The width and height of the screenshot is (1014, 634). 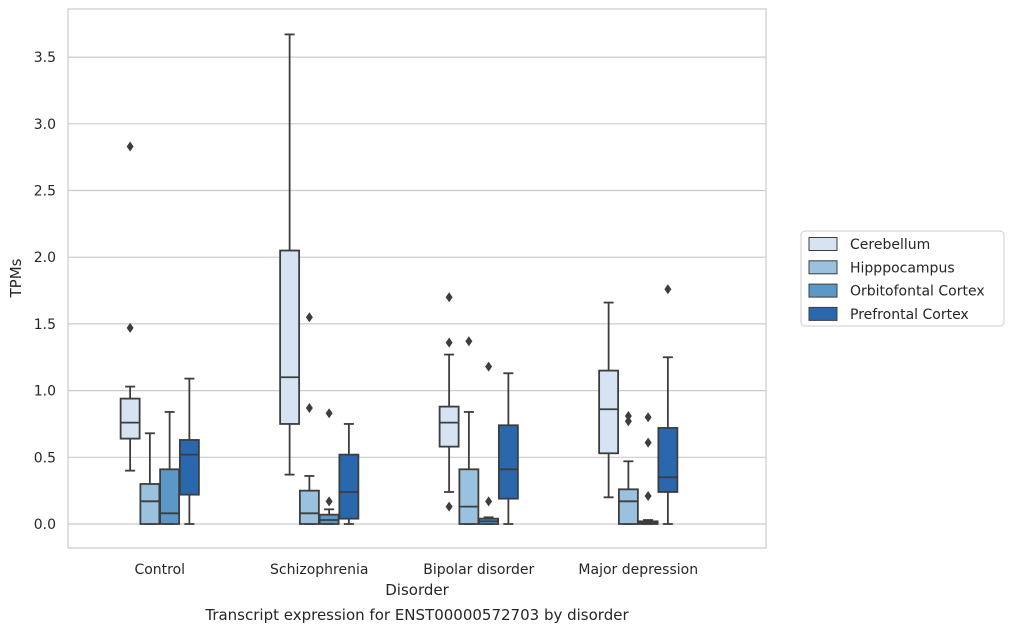 I want to click on y-tick-label: 3.5, so click(x=45, y=58).